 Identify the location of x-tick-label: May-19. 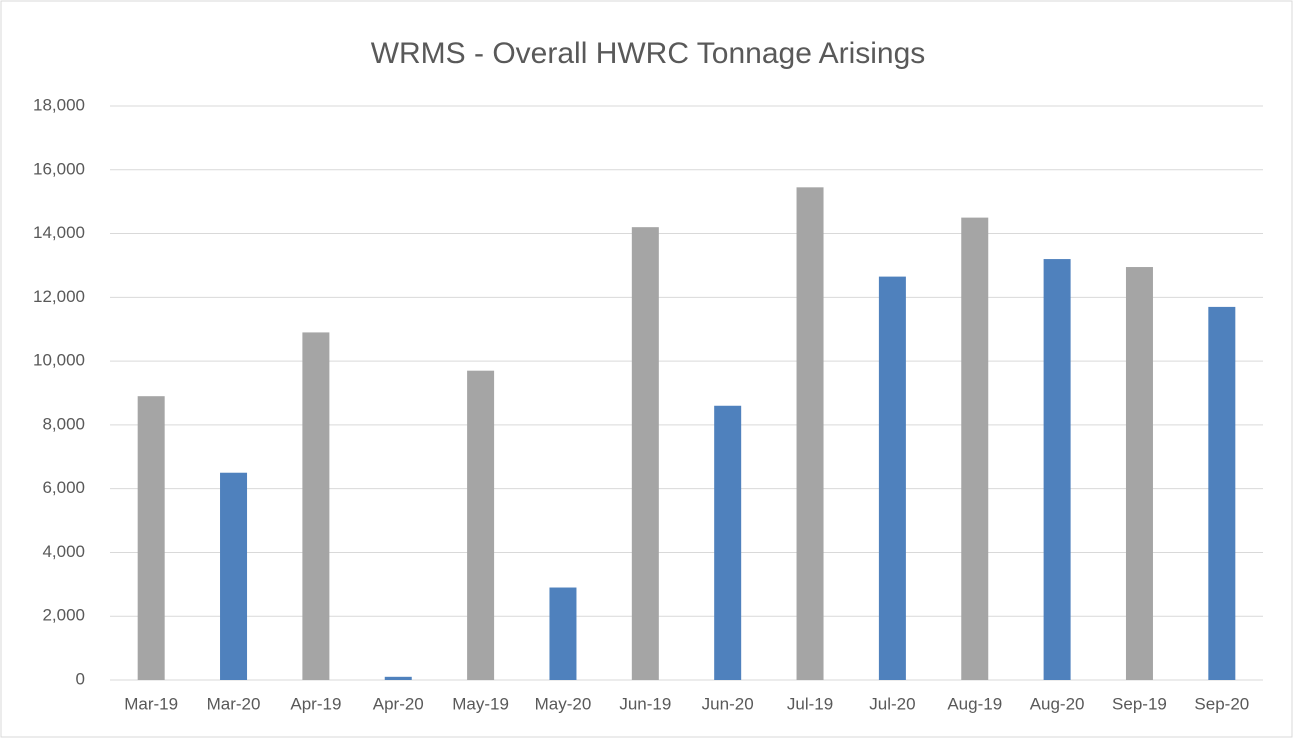
(480, 703).